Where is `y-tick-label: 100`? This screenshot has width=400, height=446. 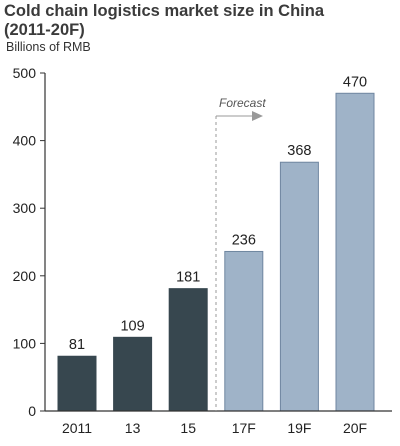
y-tick-label: 100 is located at coordinates (25, 343).